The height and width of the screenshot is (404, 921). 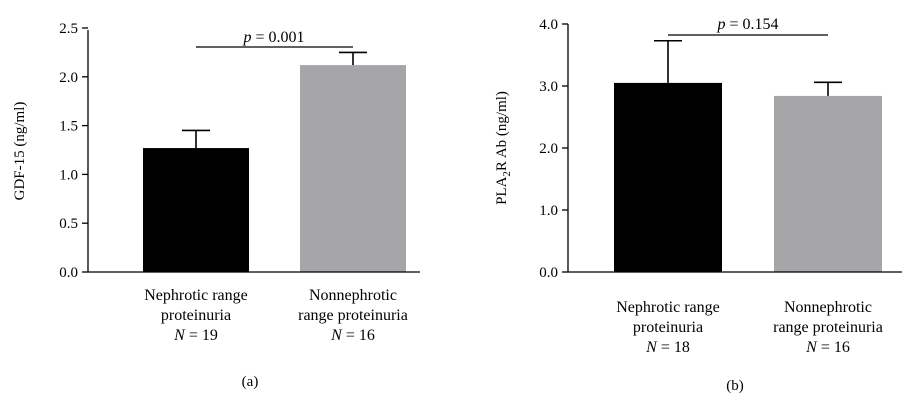 I want to click on chart-a-y-tick-label-3: 1.5, so click(x=68, y=127).